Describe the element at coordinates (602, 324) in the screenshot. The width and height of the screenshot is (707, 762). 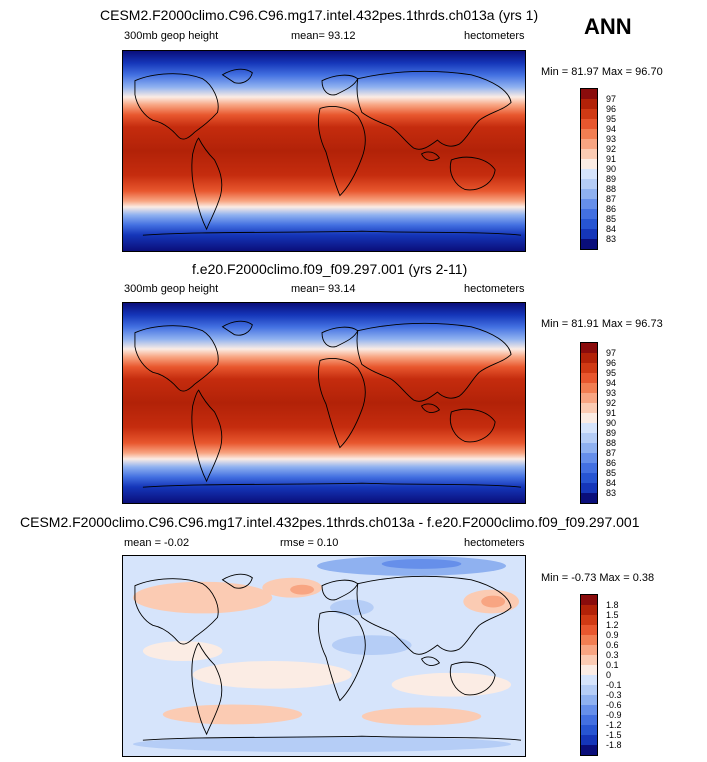
I see `panel-2-minmax: Min = 81.91 Max = 96.73` at that location.